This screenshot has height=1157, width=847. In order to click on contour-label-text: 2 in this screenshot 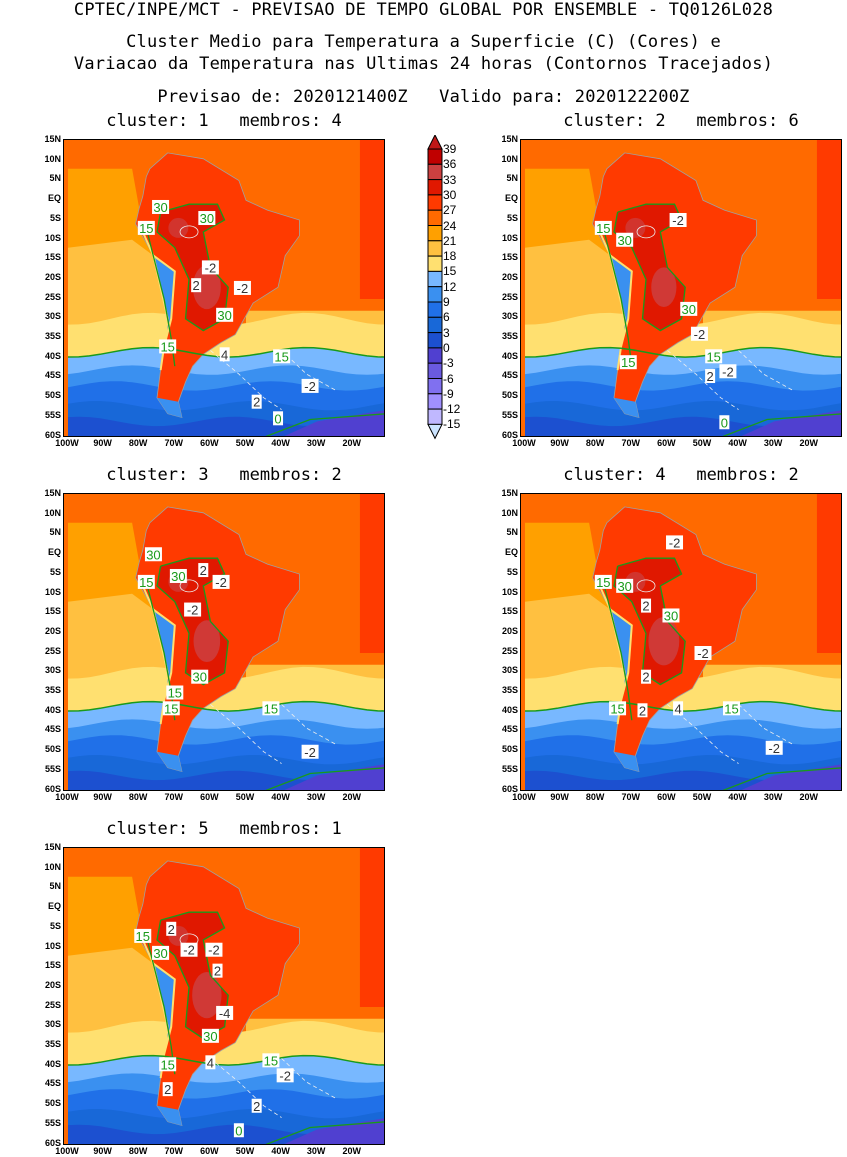, I will do `click(217, 971)`.